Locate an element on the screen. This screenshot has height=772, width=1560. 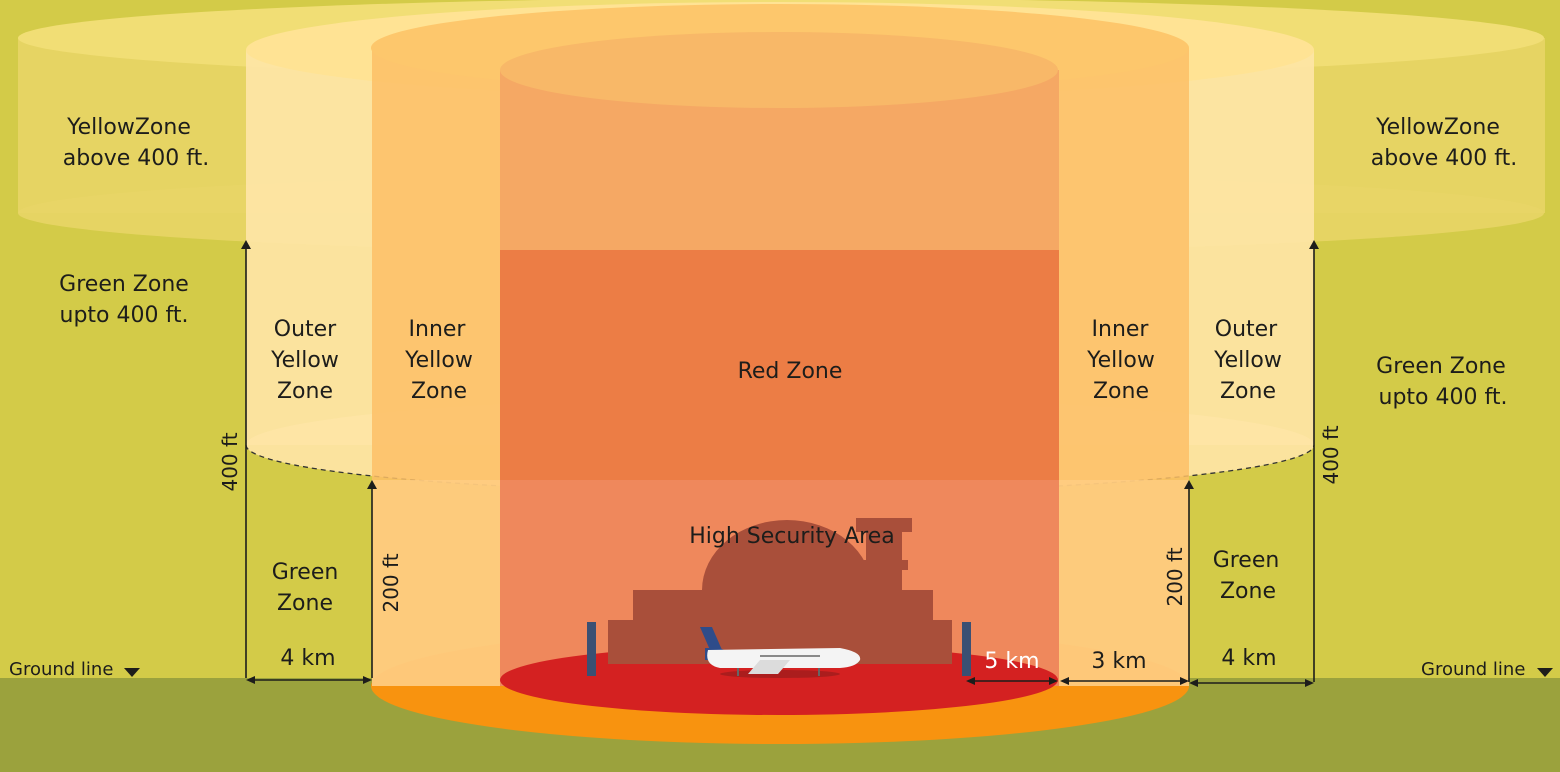
ground-line-left-label: Ground line is located at coordinates (61, 669).